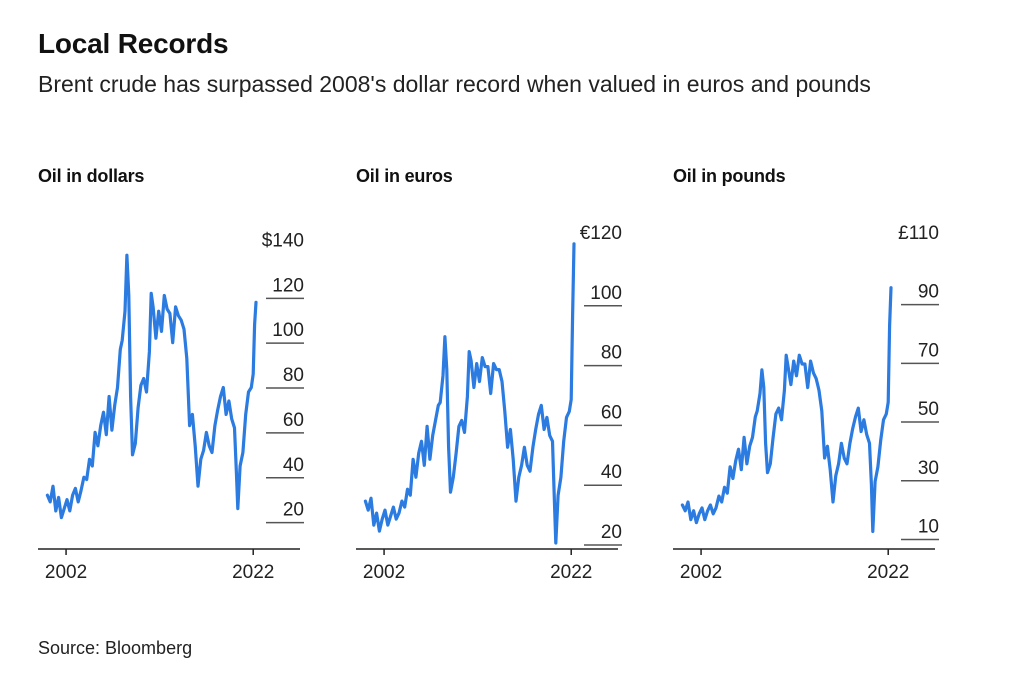 This screenshot has height=682, width=1024. What do you see at coordinates (888, 572) in the screenshot?
I see `x-tick-label-pounds: 2022` at bounding box center [888, 572].